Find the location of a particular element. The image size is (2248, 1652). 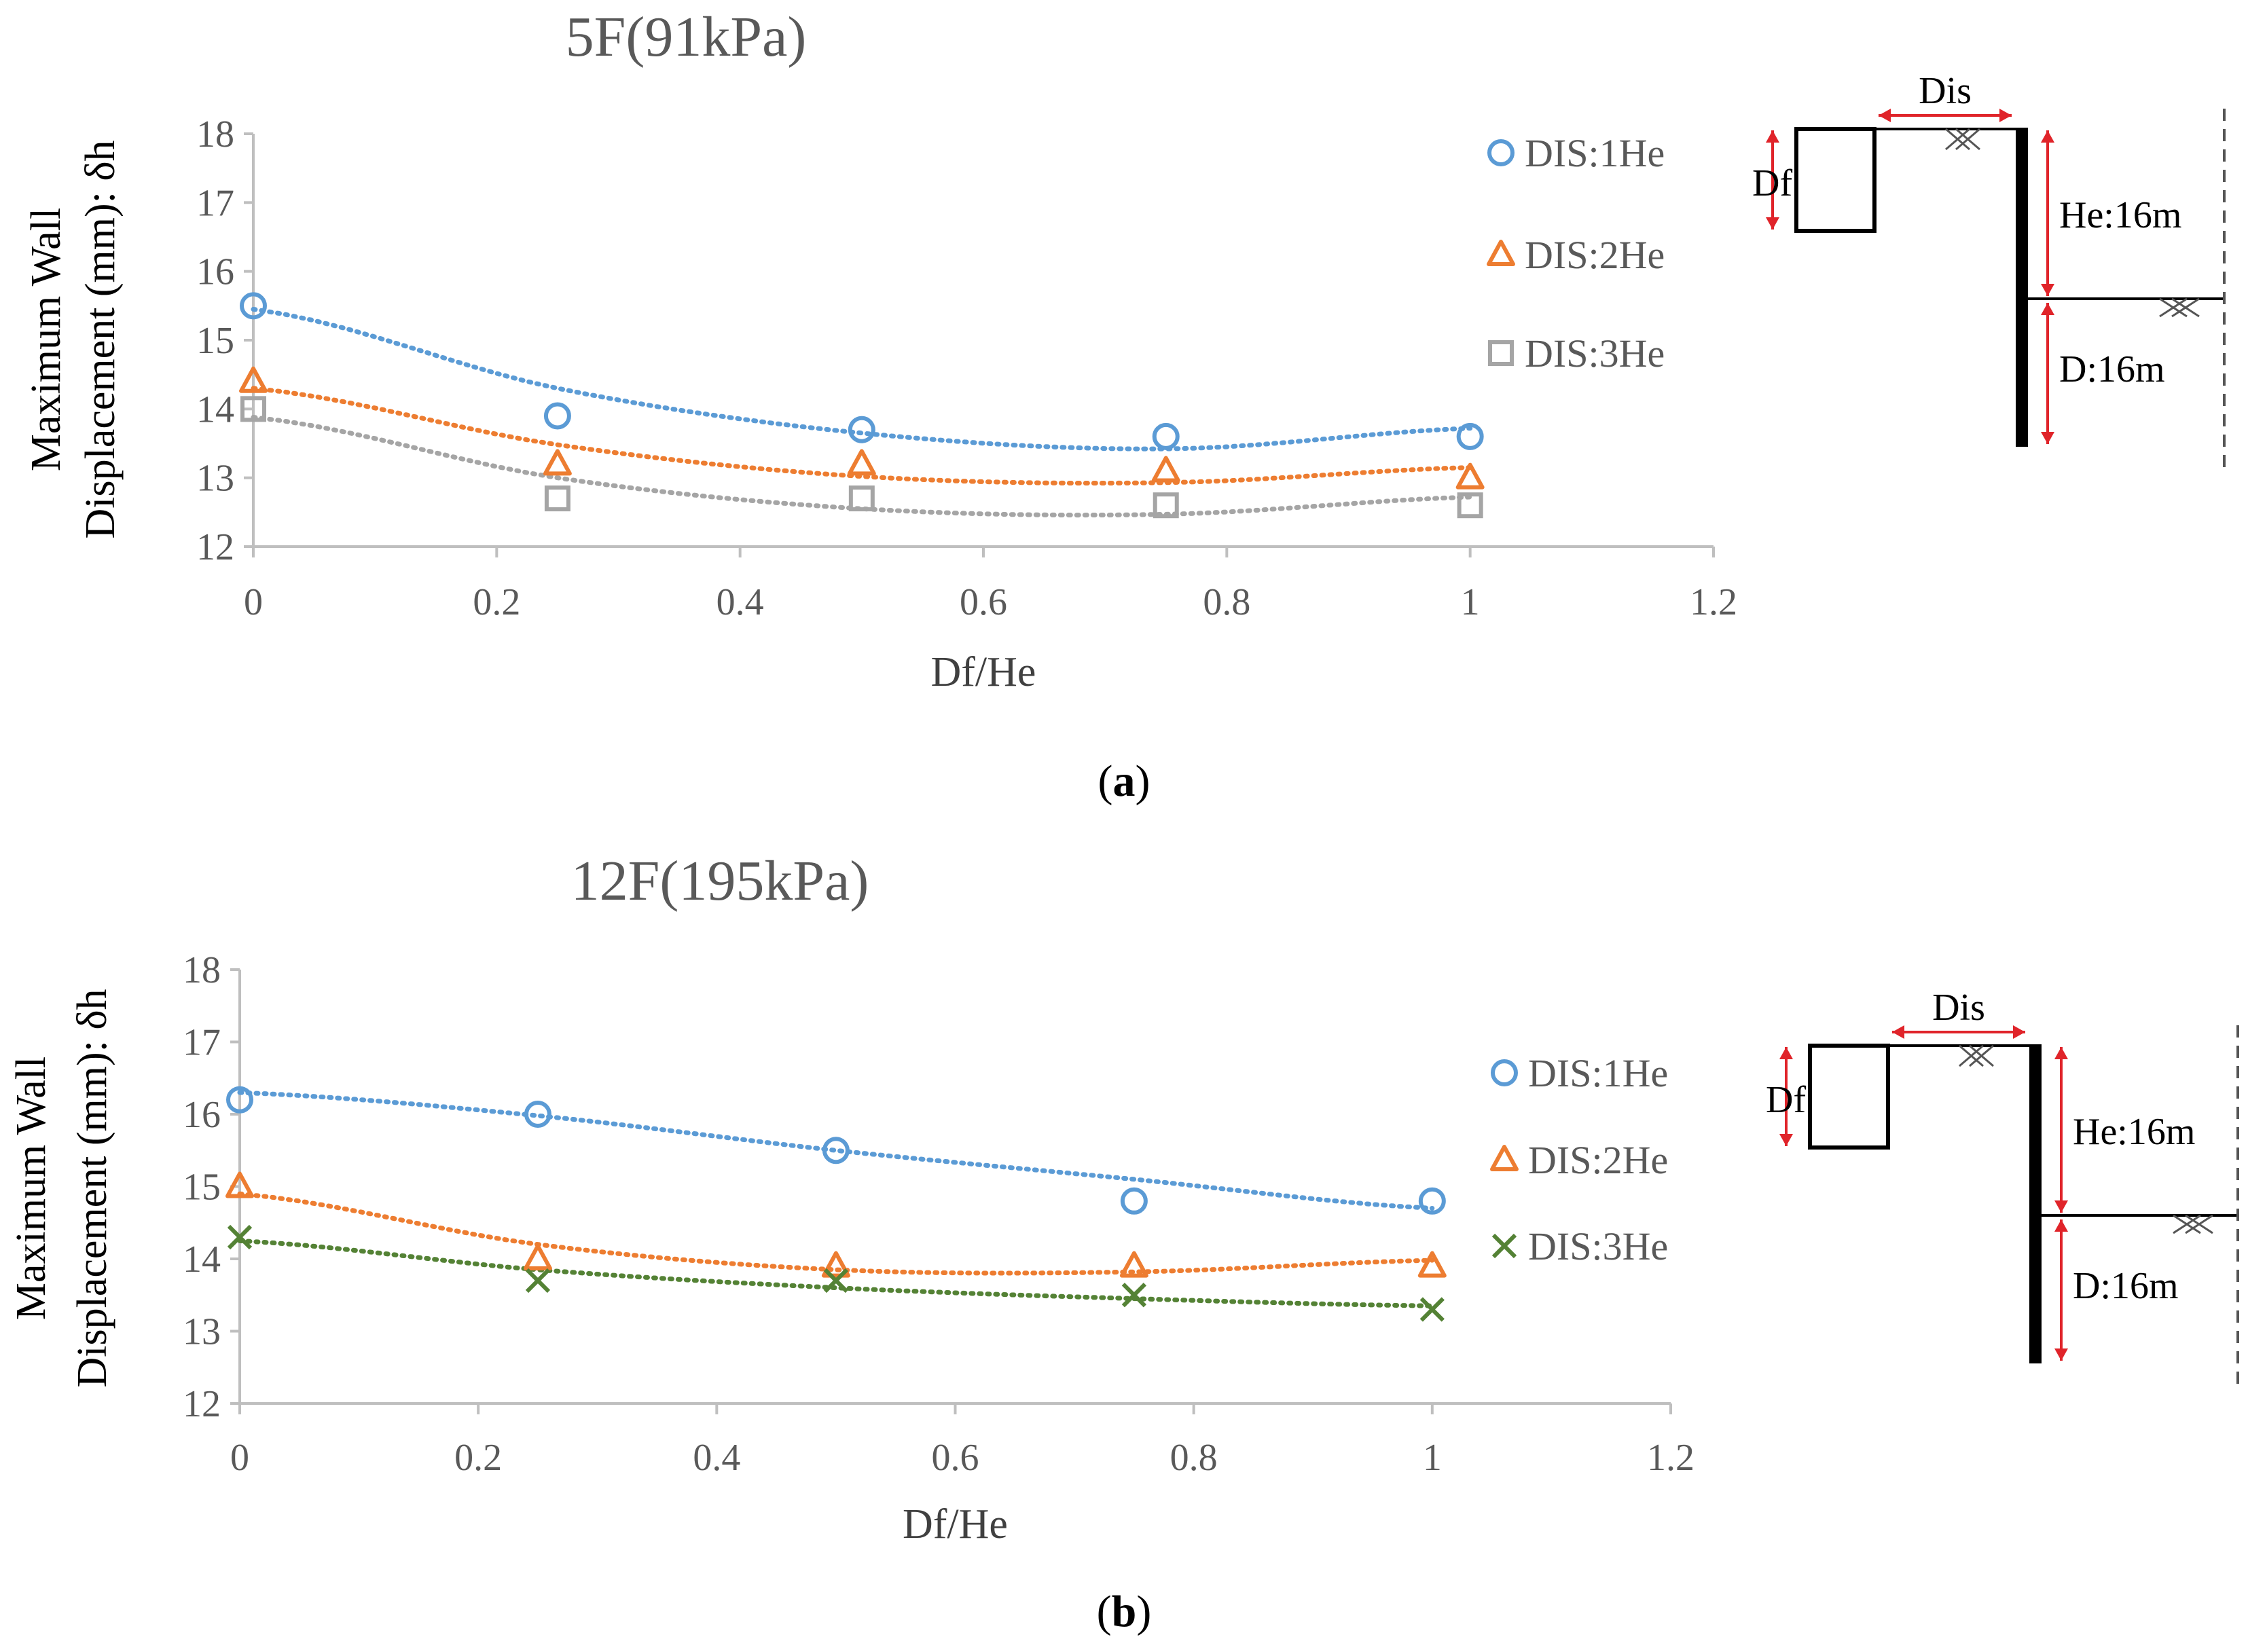

chart-title: 12F(195kPa) is located at coordinates (720, 881).